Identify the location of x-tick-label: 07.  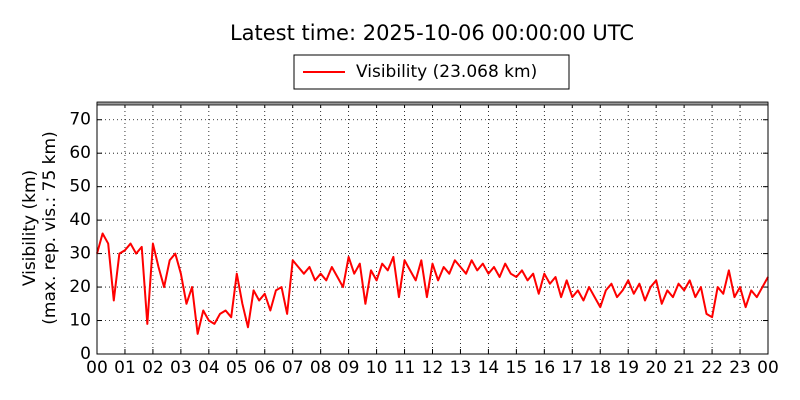
(293, 368).